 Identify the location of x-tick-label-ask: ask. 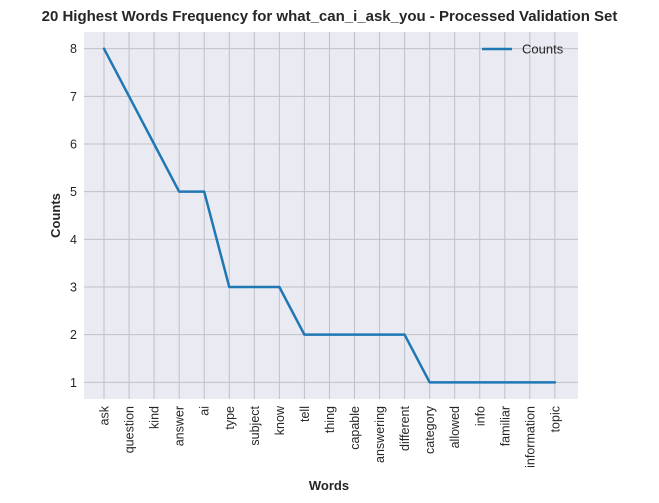
(105, 415).